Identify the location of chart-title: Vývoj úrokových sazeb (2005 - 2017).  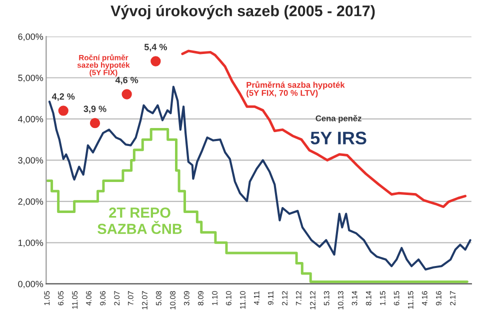
(242, 12).